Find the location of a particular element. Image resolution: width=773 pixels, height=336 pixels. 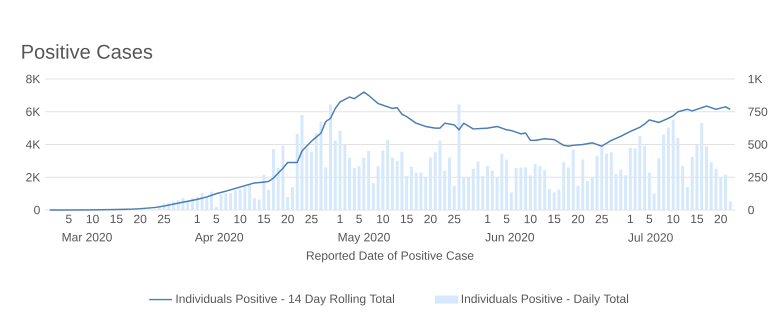

chart-title: Positive Cases is located at coordinates (87, 51).